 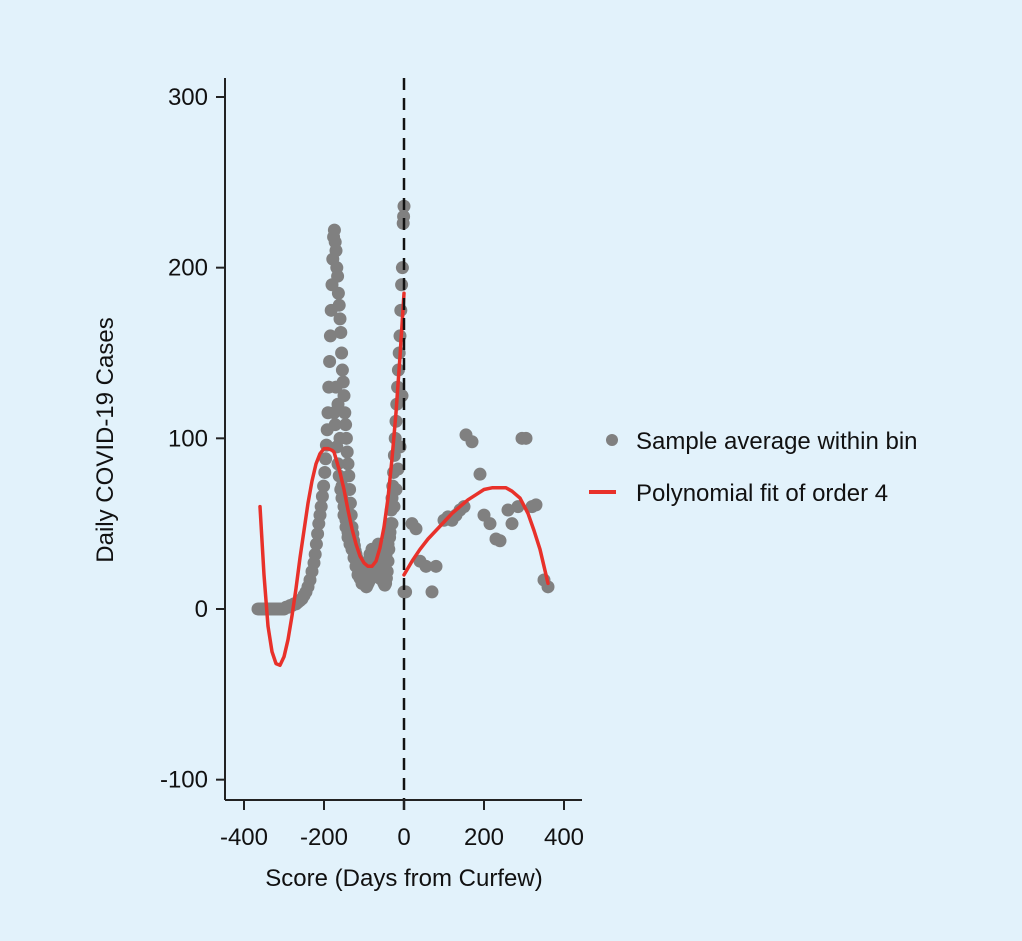 I want to click on x-tick-label: 200, so click(x=484, y=837).